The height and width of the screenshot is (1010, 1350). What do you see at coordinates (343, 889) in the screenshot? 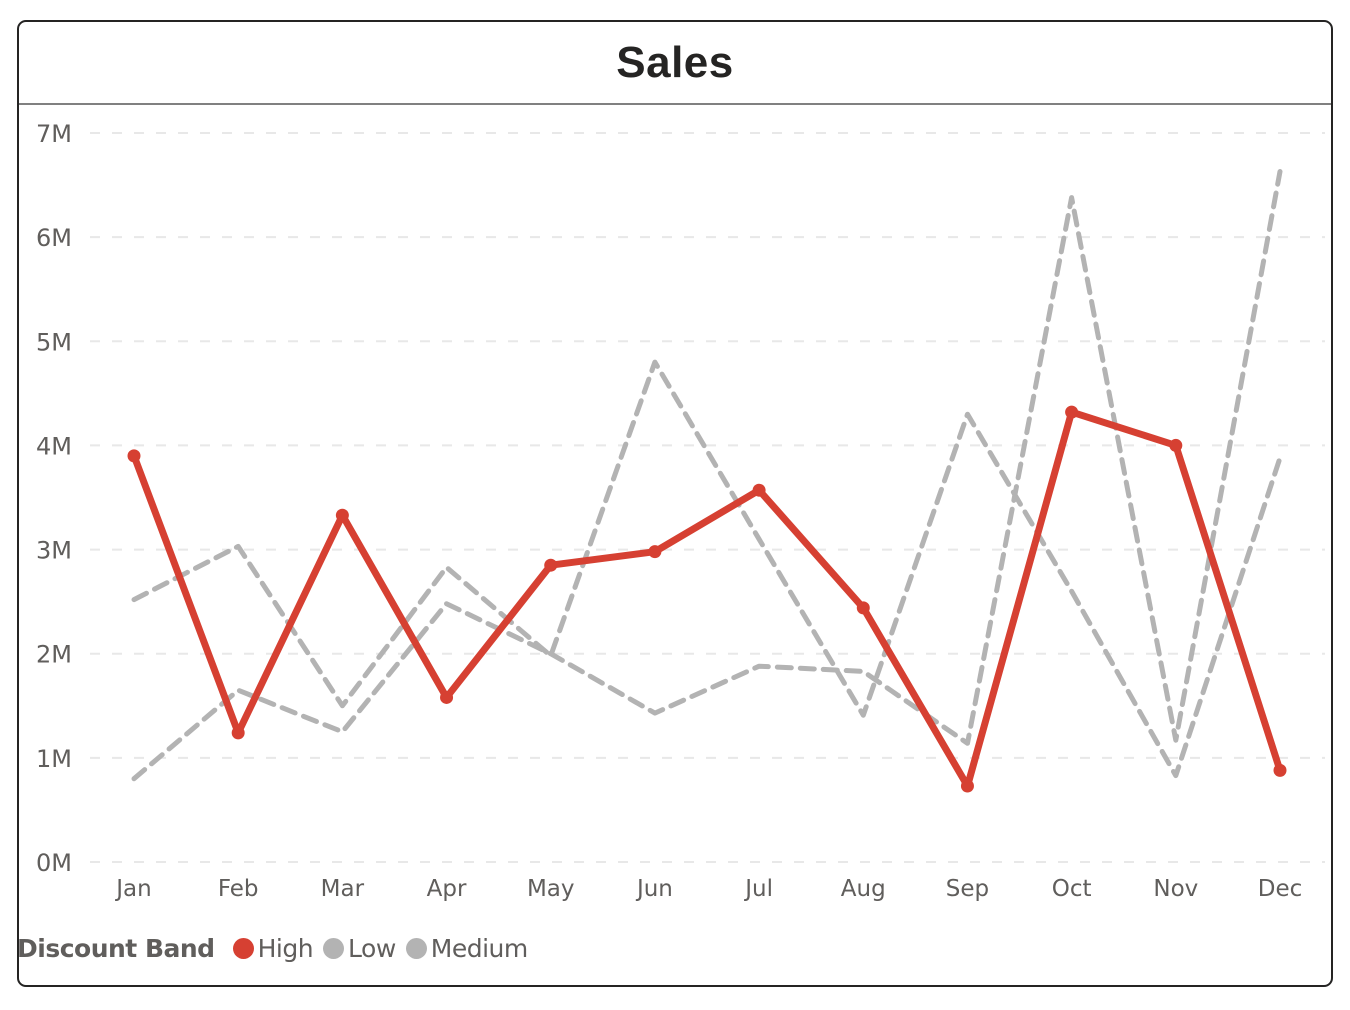
I see `x-tick-label: Mar` at bounding box center [343, 889].